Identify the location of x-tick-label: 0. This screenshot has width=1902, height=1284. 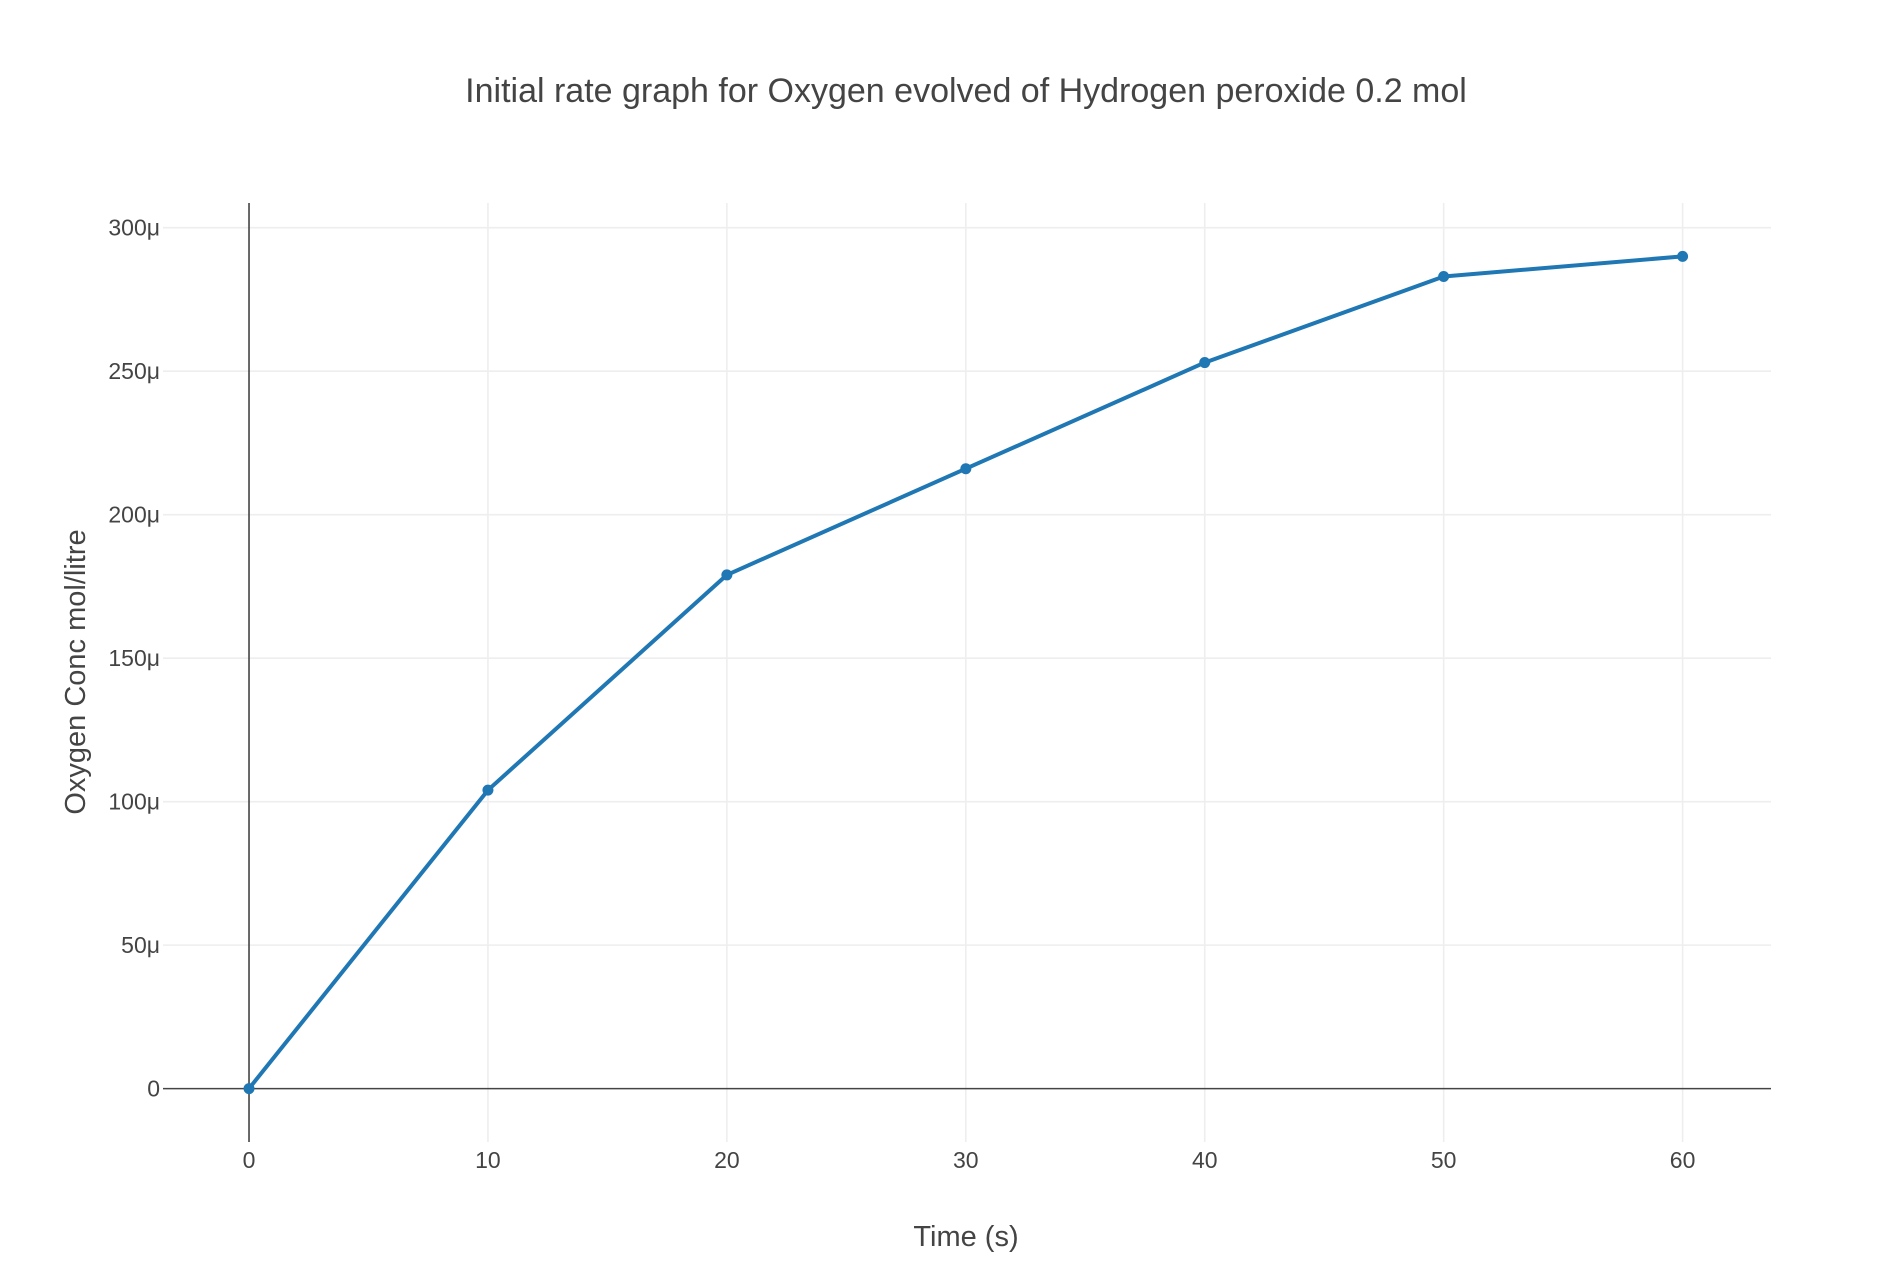
(249, 1160).